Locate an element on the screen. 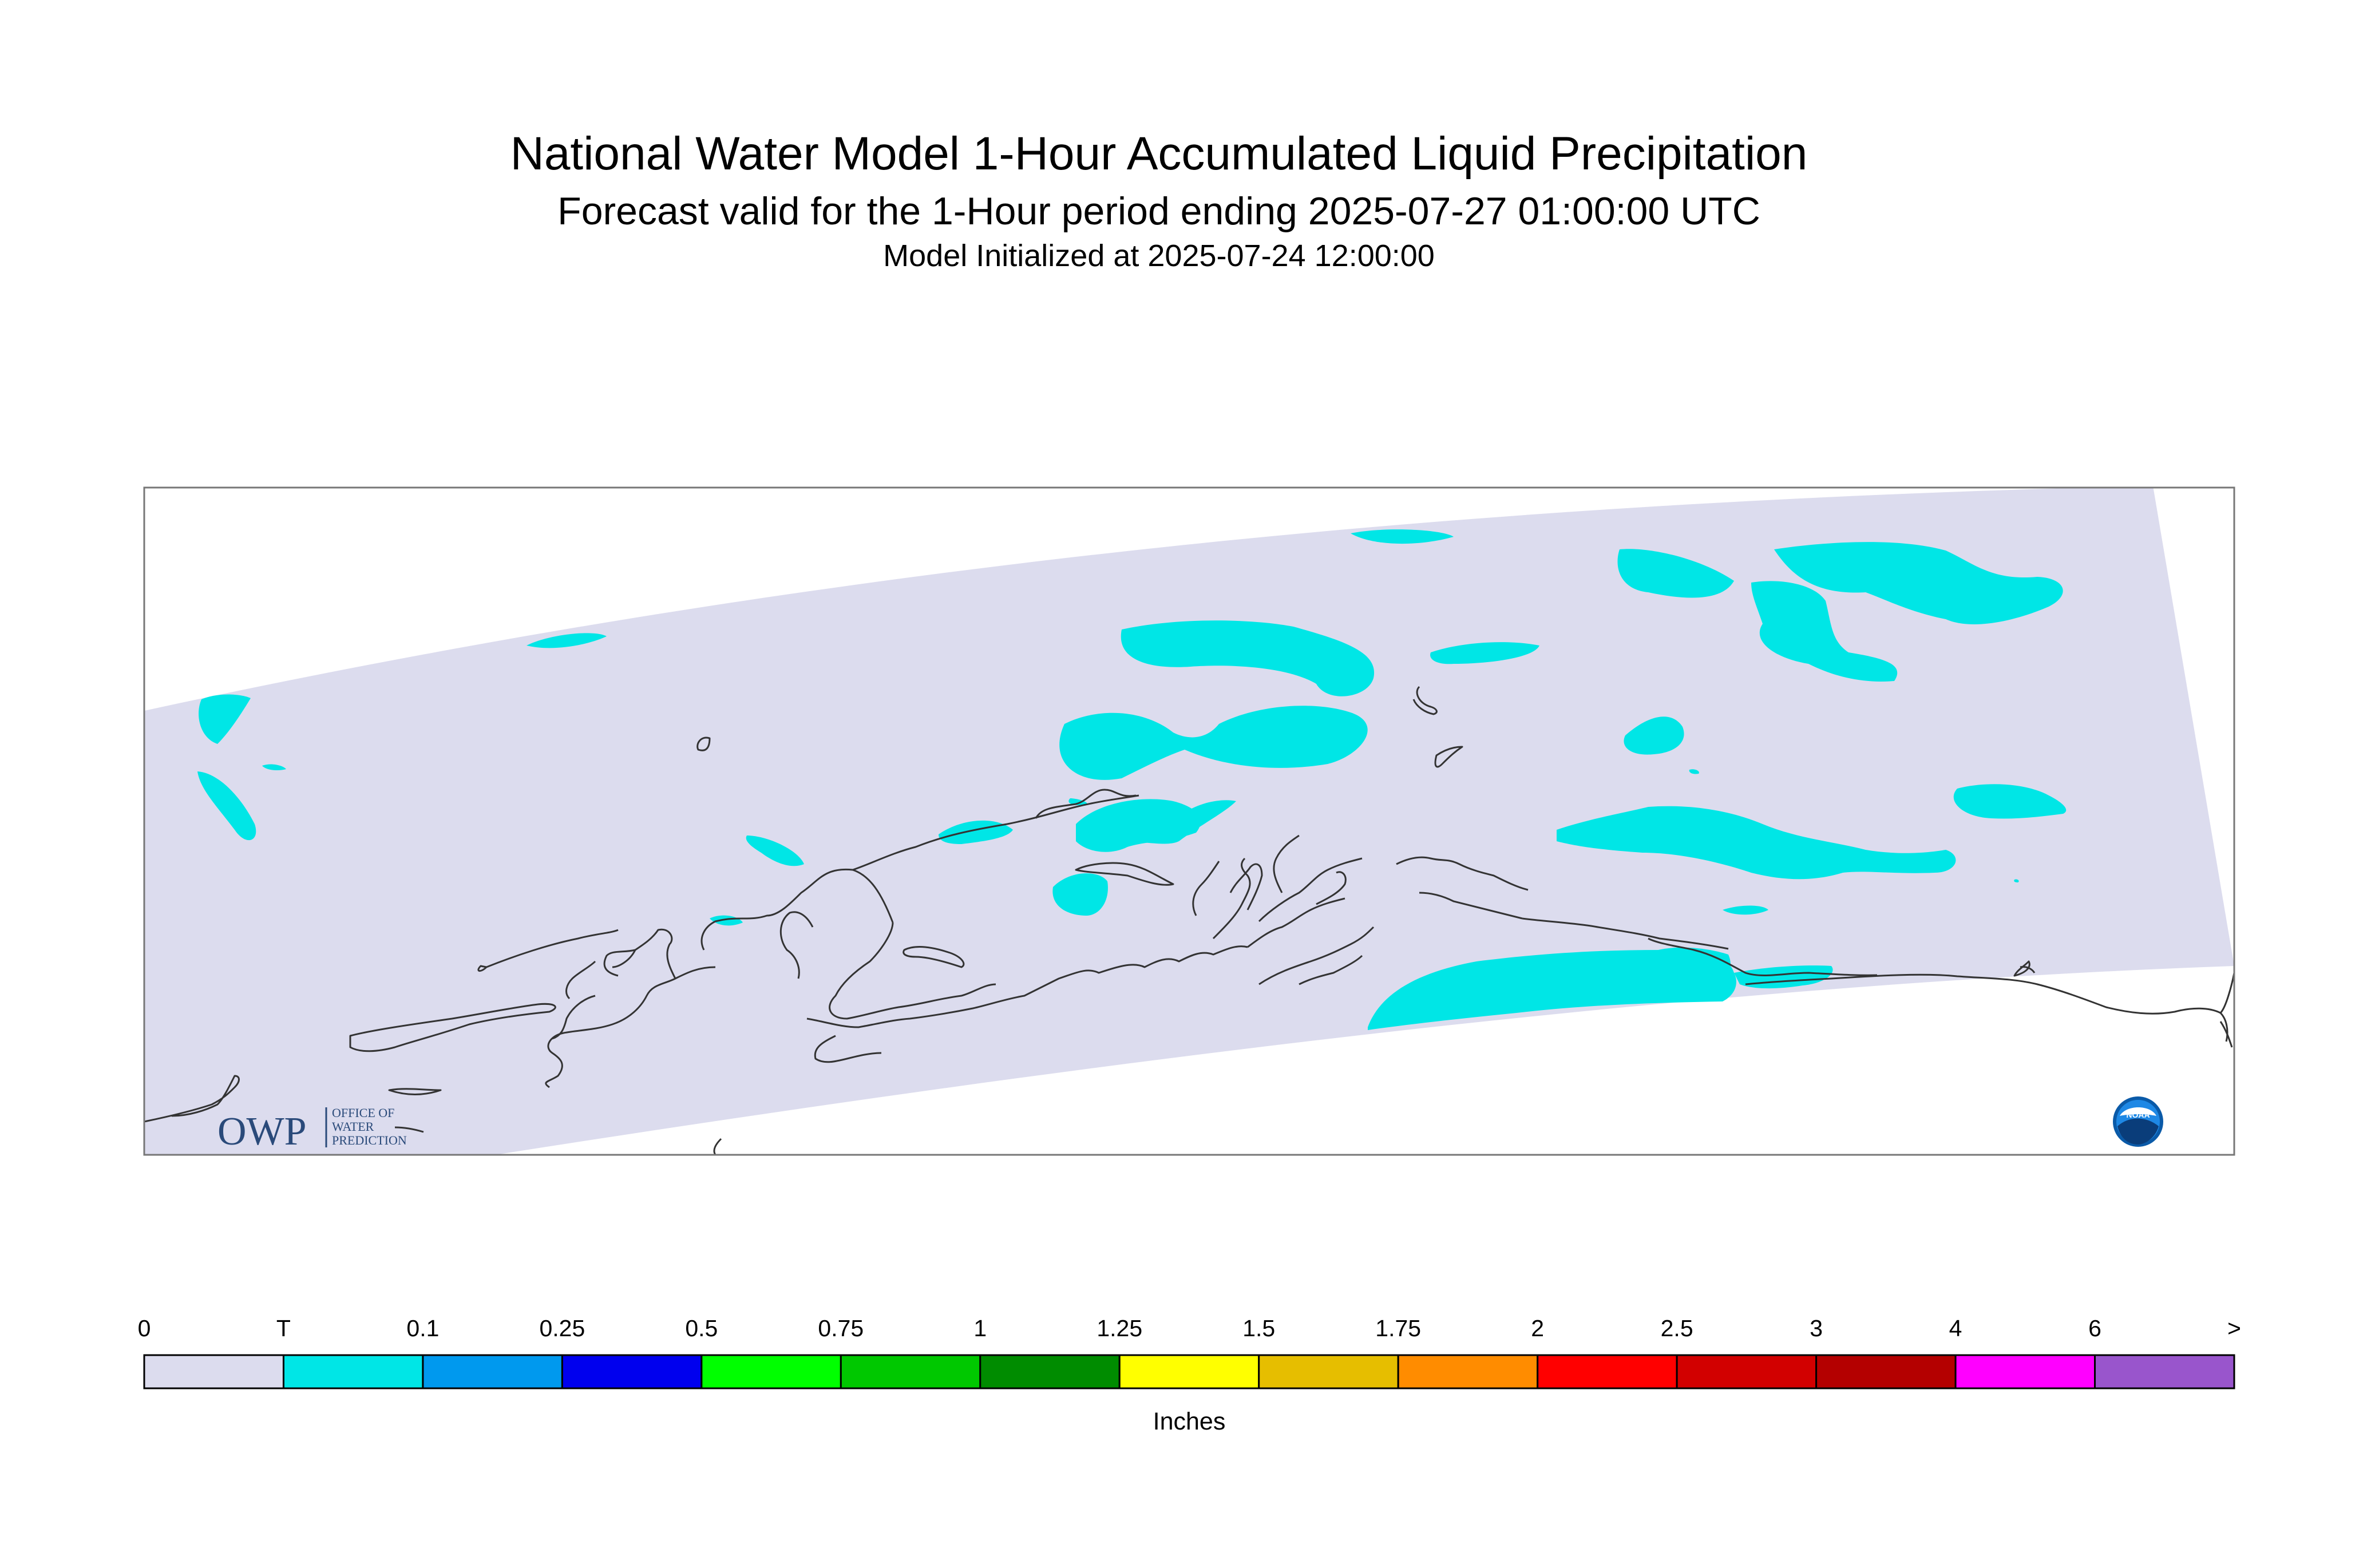 The width and height of the screenshot is (2375, 1568). legend-label: T is located at coordinates (284, 1328).